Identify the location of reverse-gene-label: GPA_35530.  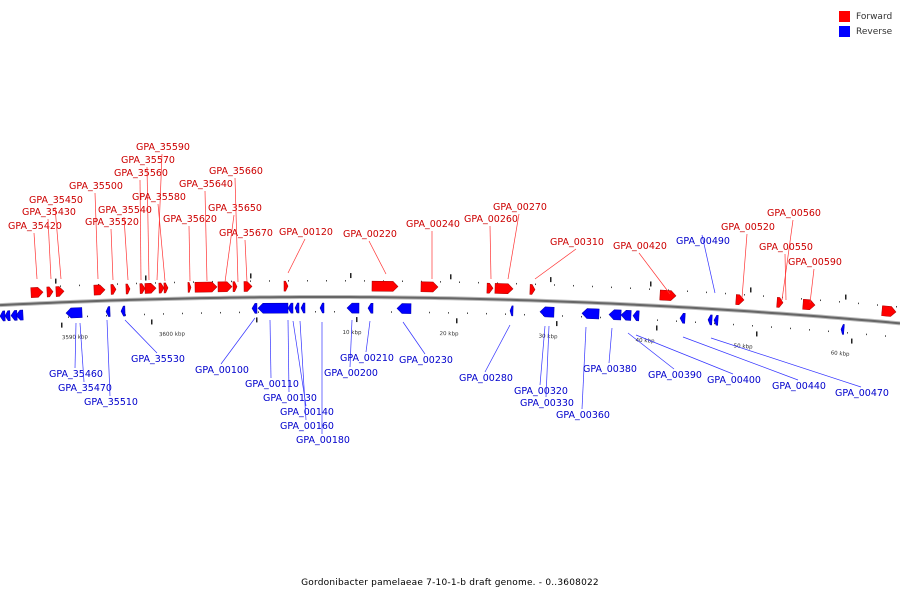
(158, 359).